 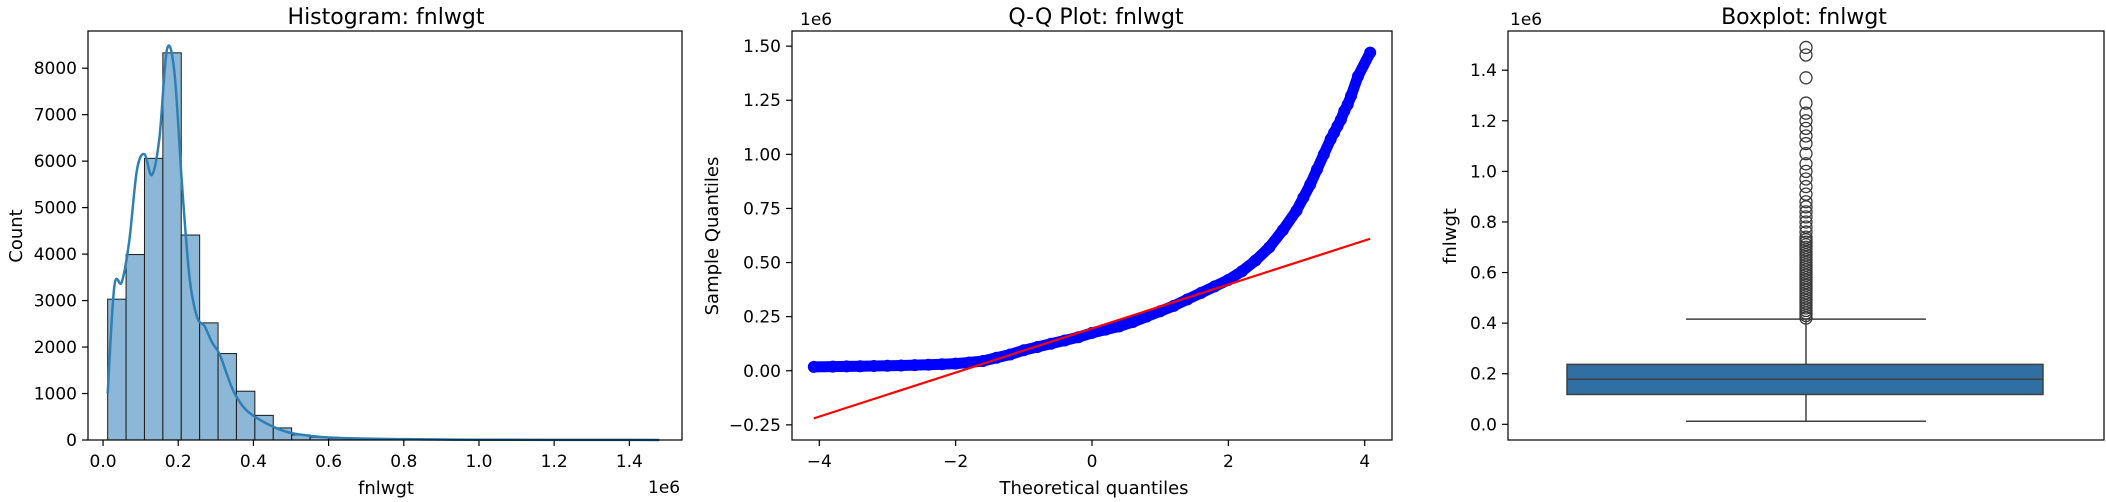 I want to click on qq-xlabel: Theoretical quantiles, so click(x=1093, y=488).